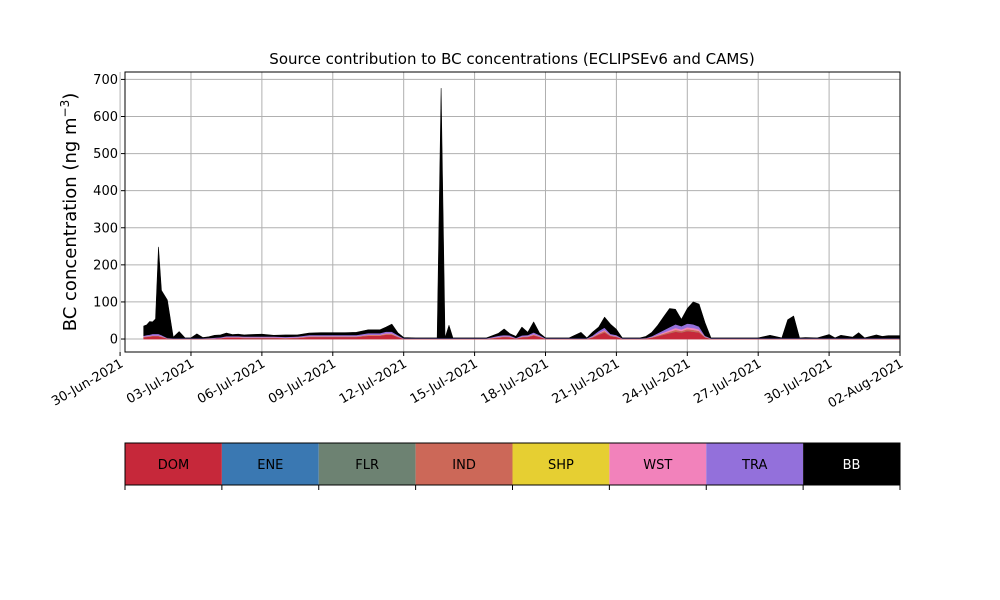 This screenshot has height=600, width=1000. Describe the element at coordinates (109, 210) in the screenshot. I see `y-axis: 0 100 200 300 400 500 600 700` at that location.